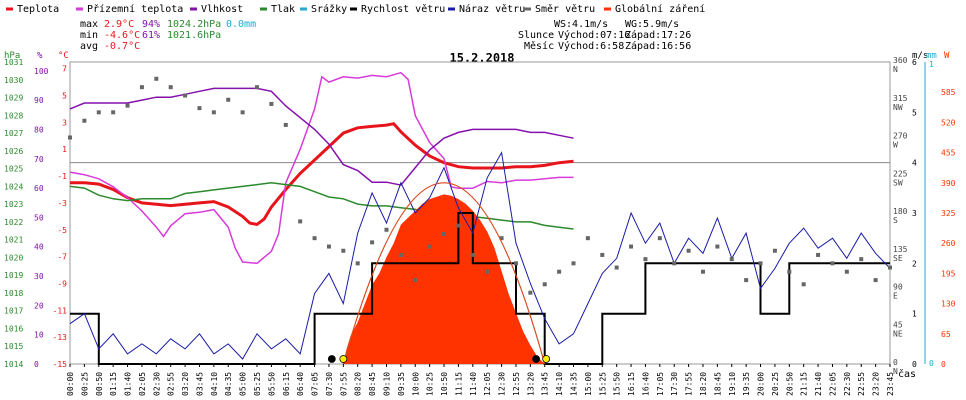 The height and width of the screenshot is (400, 966). What do you see at coordinates (732, 384) in the screenshot?
I see `x-label-46: 19:10` at bounding box center [732, 384].